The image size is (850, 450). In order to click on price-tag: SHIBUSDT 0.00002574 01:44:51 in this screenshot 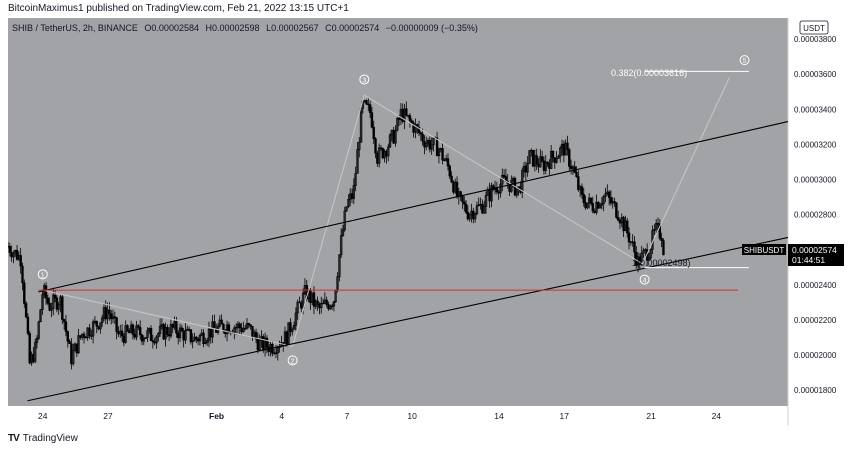, I will do `click(793, 255)`.